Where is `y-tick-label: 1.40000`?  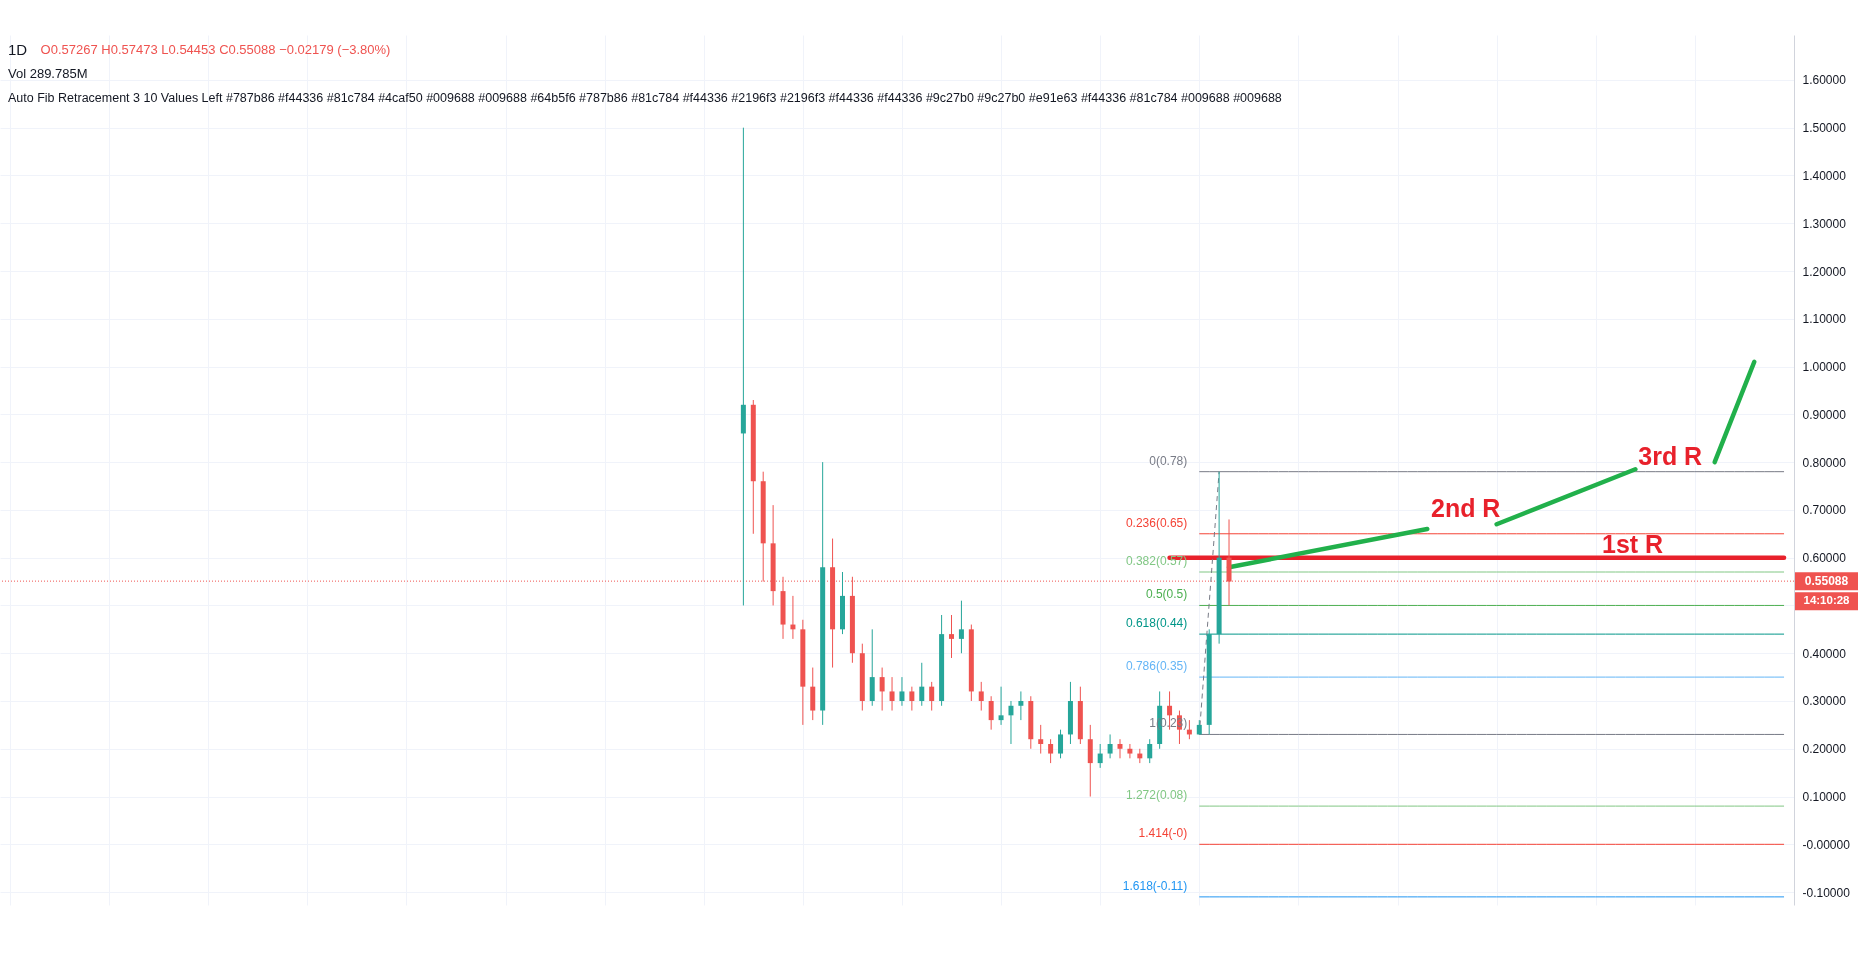
y-tick-label: 1.40000 is located at coordinates (1824, 175).